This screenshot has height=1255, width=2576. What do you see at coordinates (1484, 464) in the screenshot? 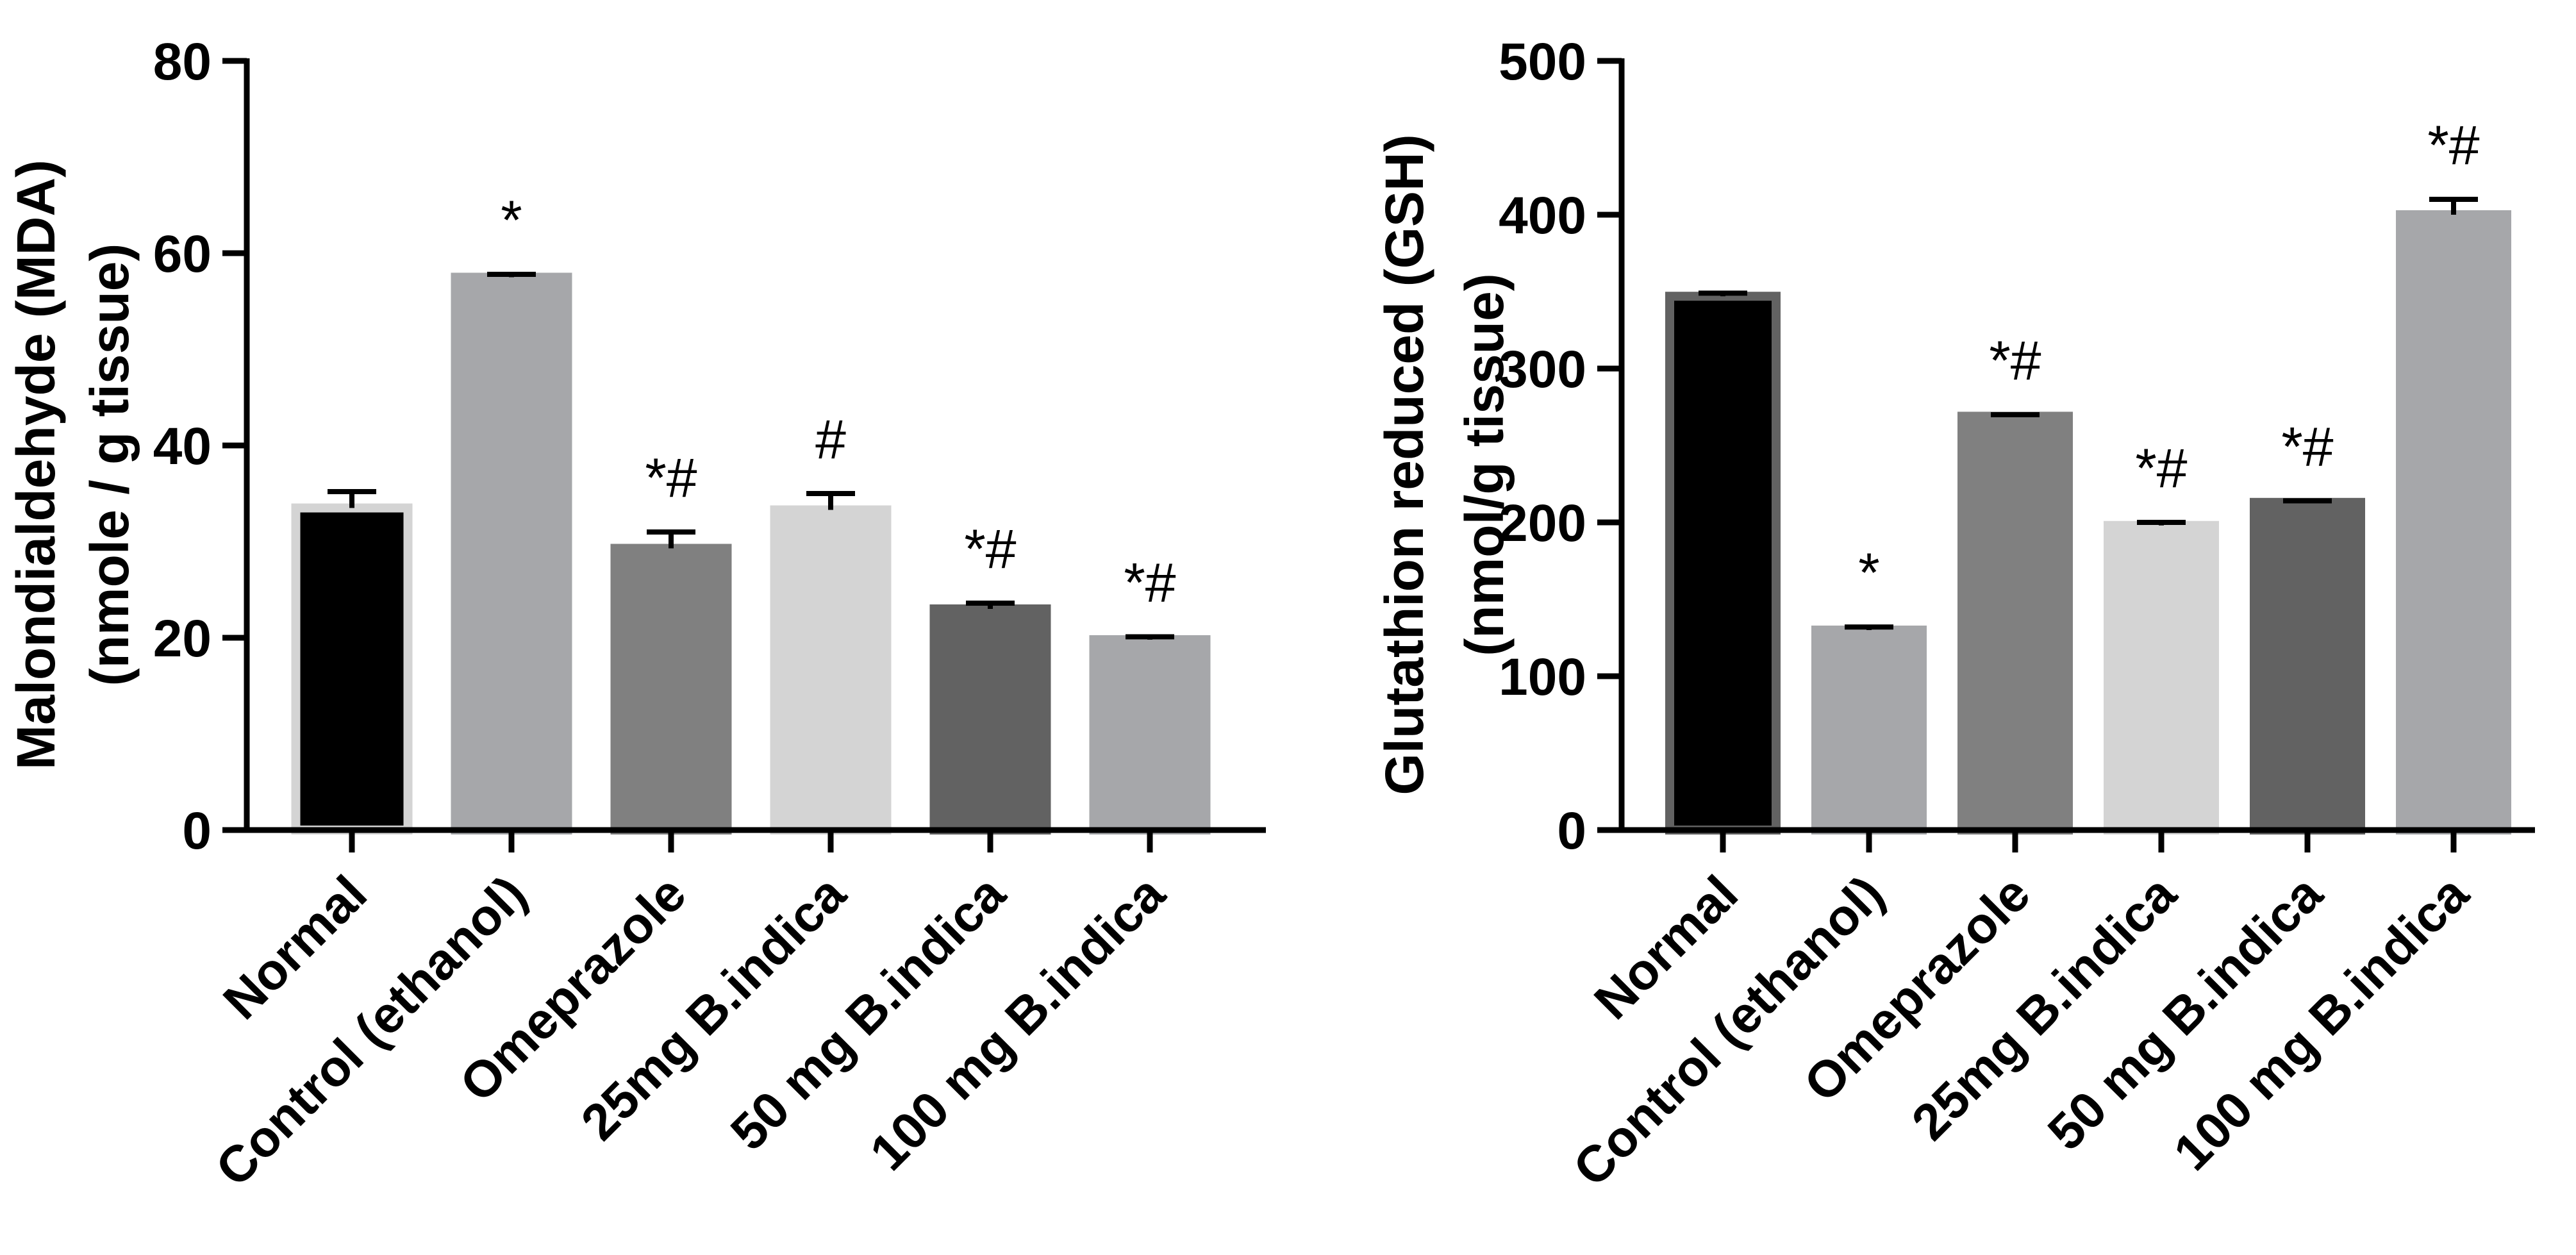
I see `y-axis-title: (nmol/g tissue)` at bounding box center [1484, 464].